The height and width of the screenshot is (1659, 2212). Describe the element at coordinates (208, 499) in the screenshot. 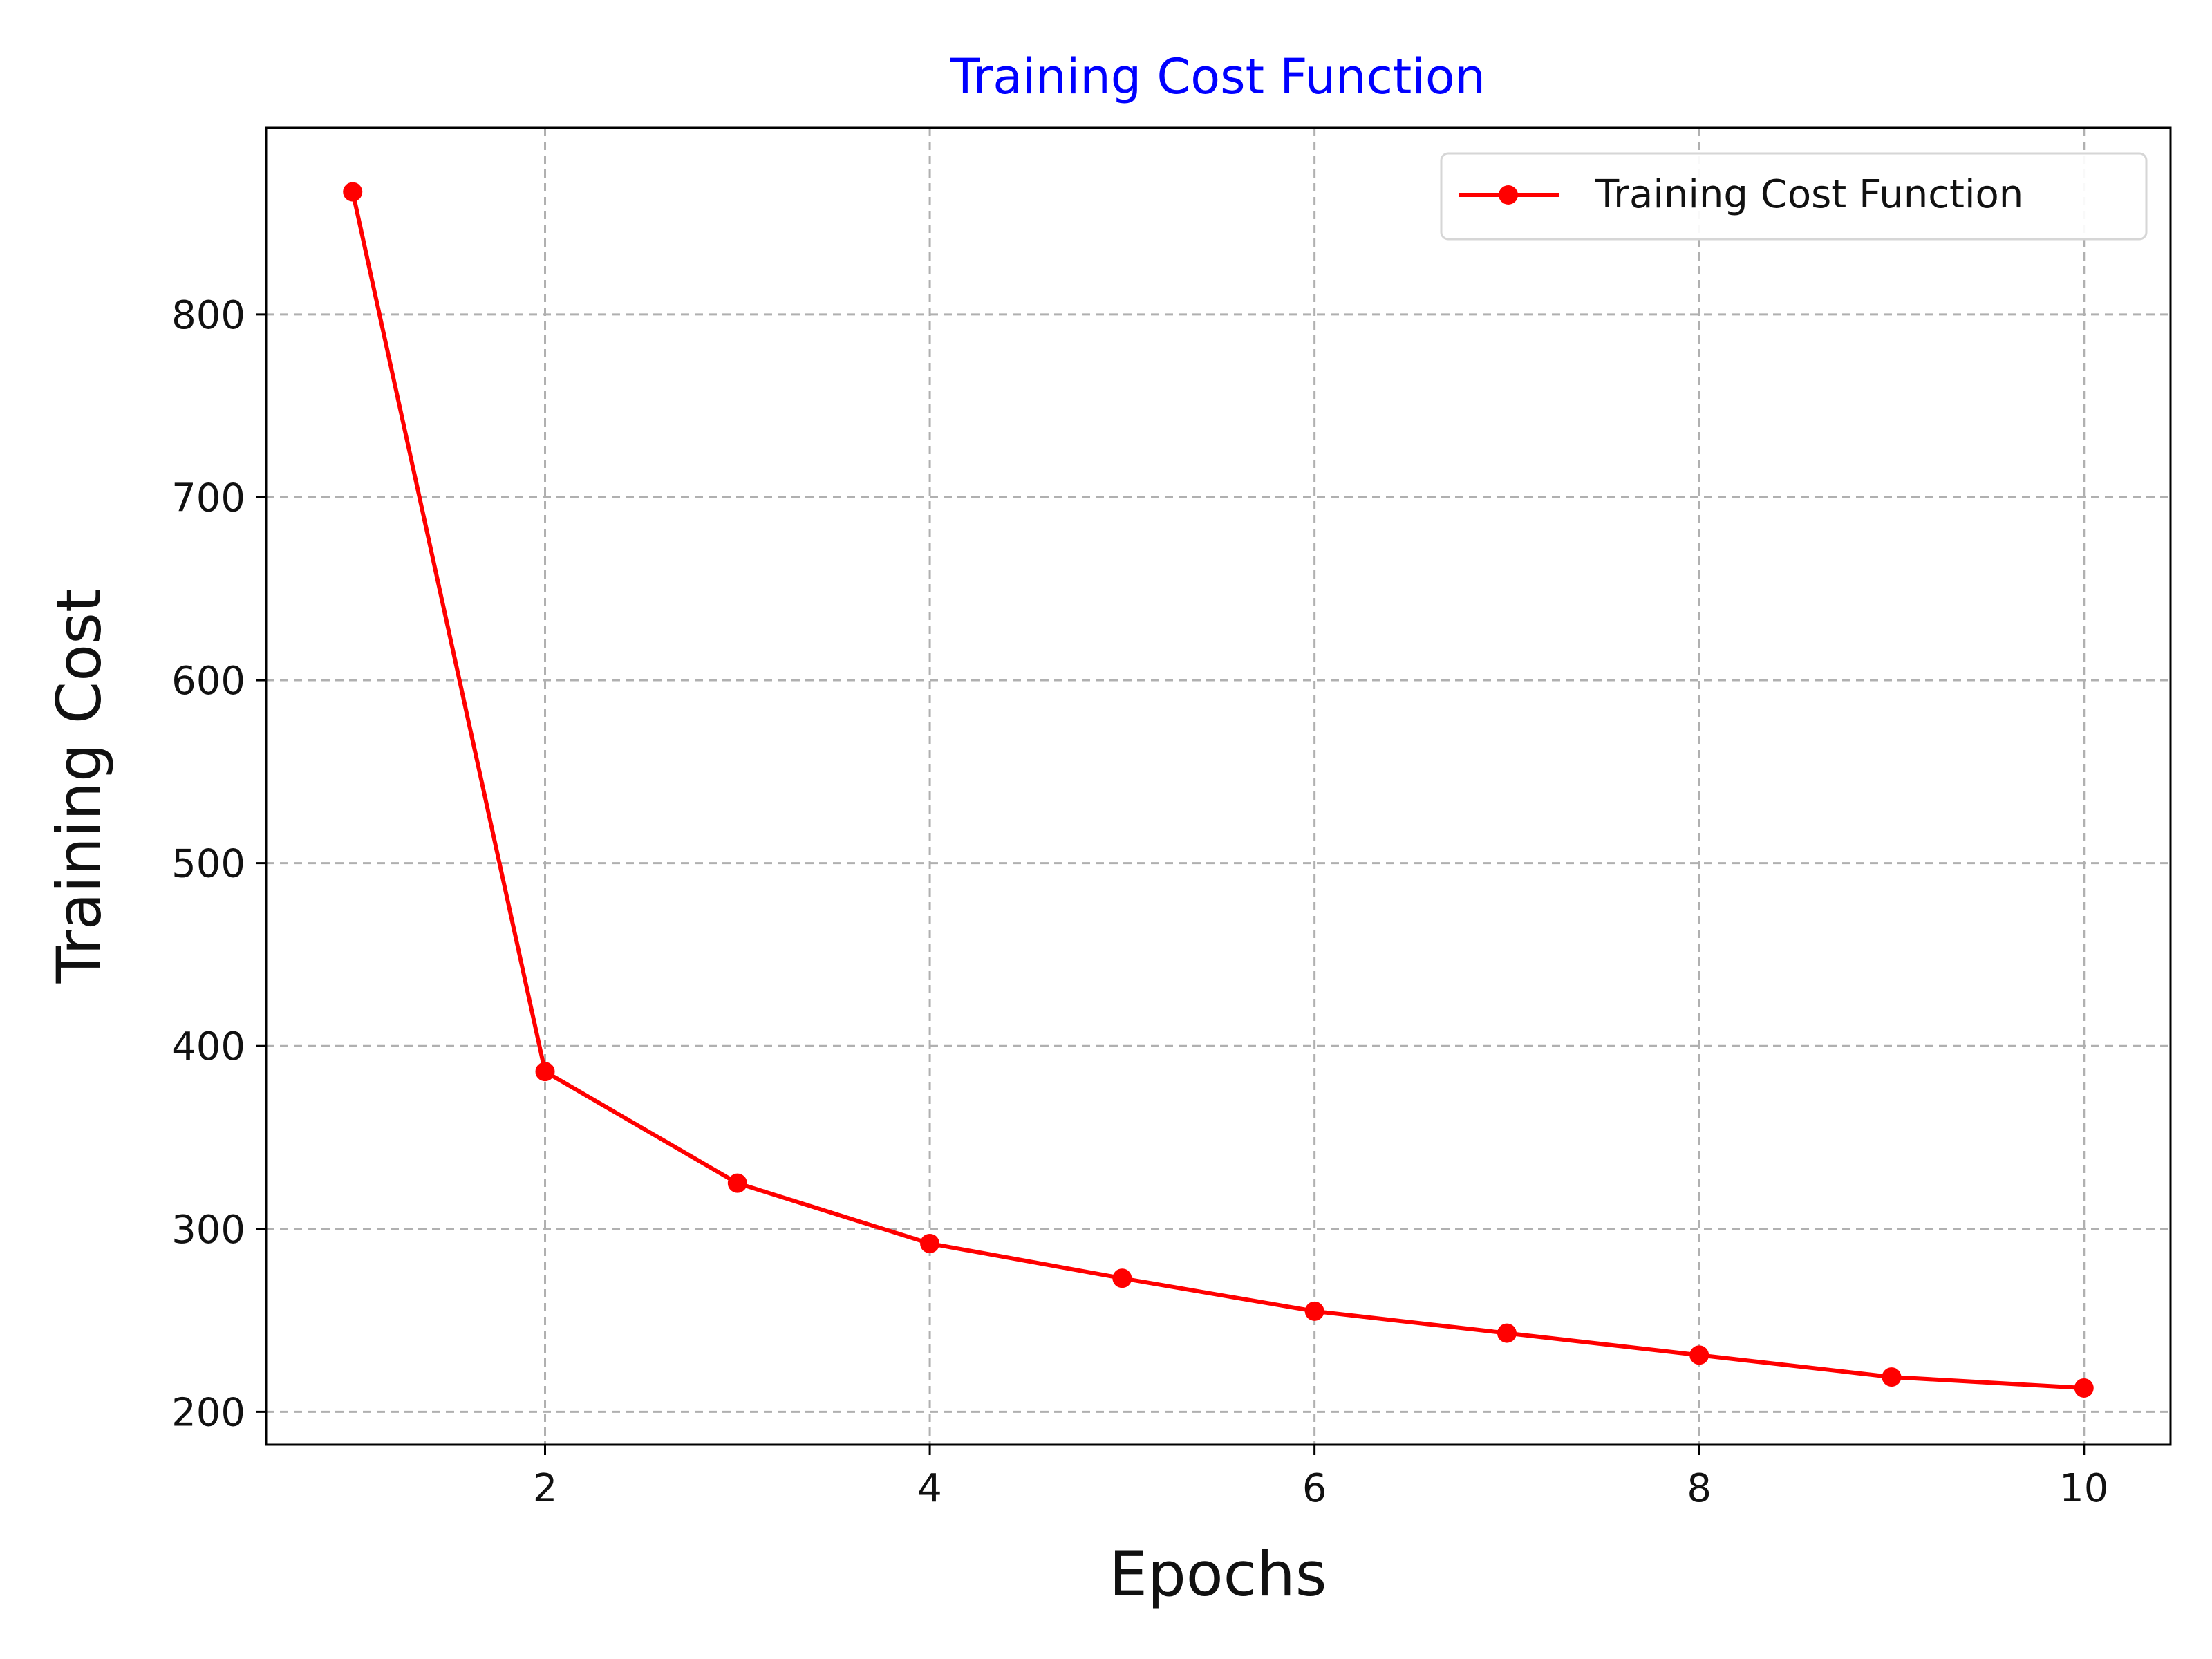

I see `y-tick-label: 700` at that location.